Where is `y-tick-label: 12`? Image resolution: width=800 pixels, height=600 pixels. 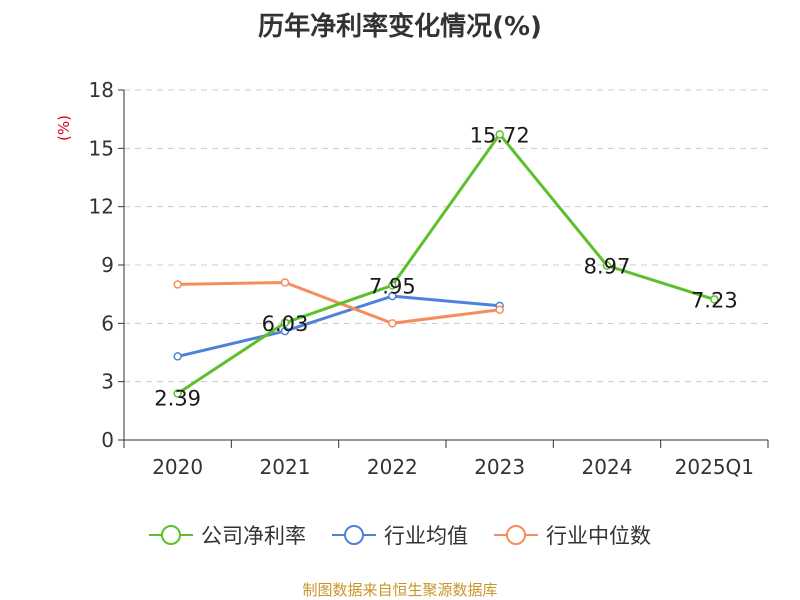 y-tick-label: 12 is located at coordinates (101, 207).